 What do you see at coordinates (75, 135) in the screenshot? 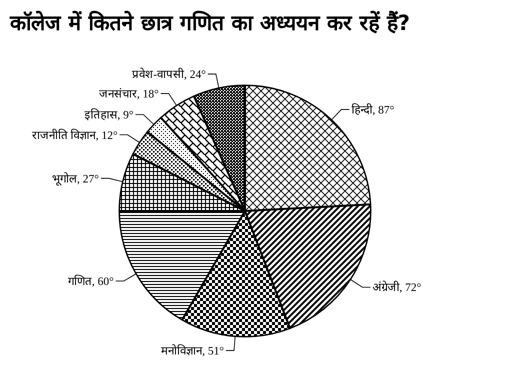
I see `slice-label: राजनीति विज्ञान, 12°` at bounding box center [75, 135].